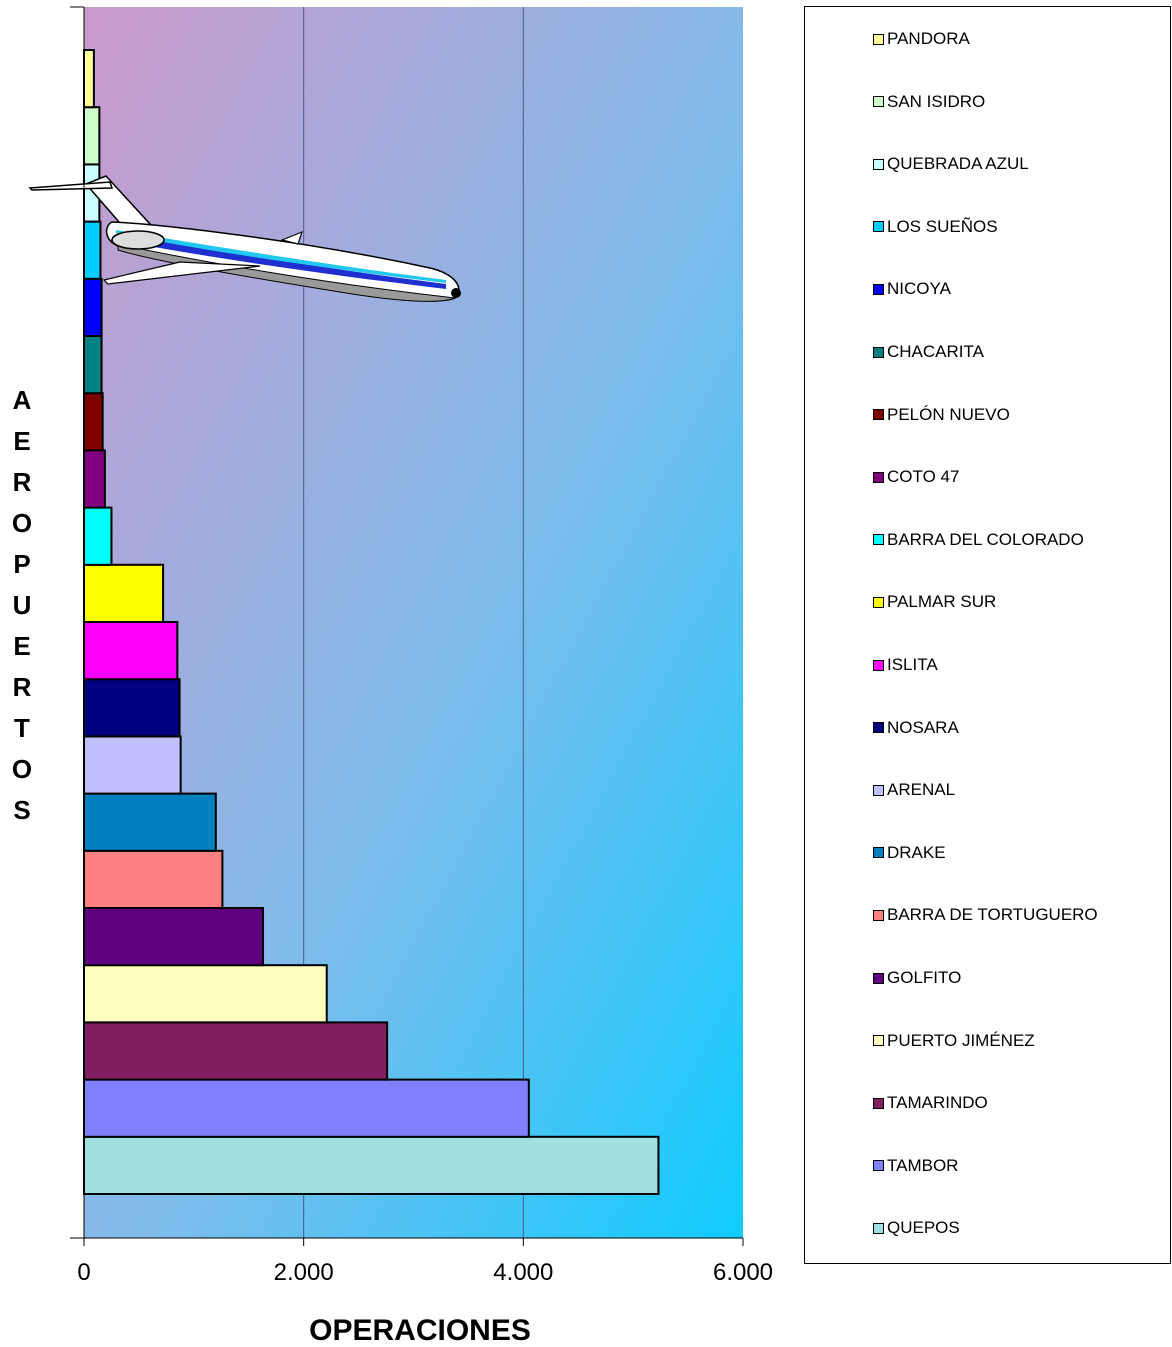  What do you see at coordinates (743, 1272) in the screenshot?
I see `x-tick-label: 6.000` at bounding box center [743, 1272].